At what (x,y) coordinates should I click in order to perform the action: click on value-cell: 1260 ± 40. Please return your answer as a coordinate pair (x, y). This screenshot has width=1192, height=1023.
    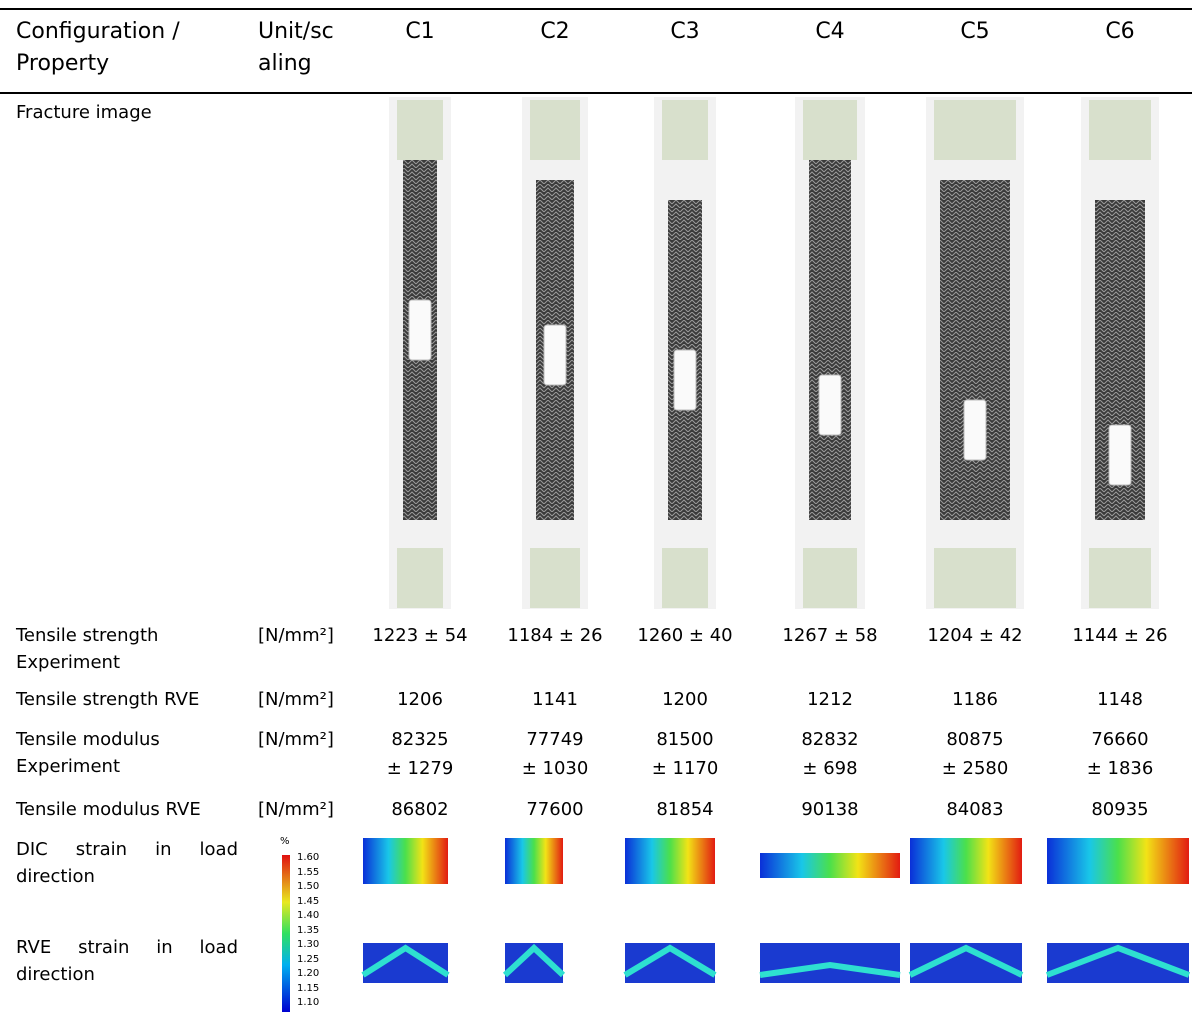
    Looking at the image, I should click on (685, 635).